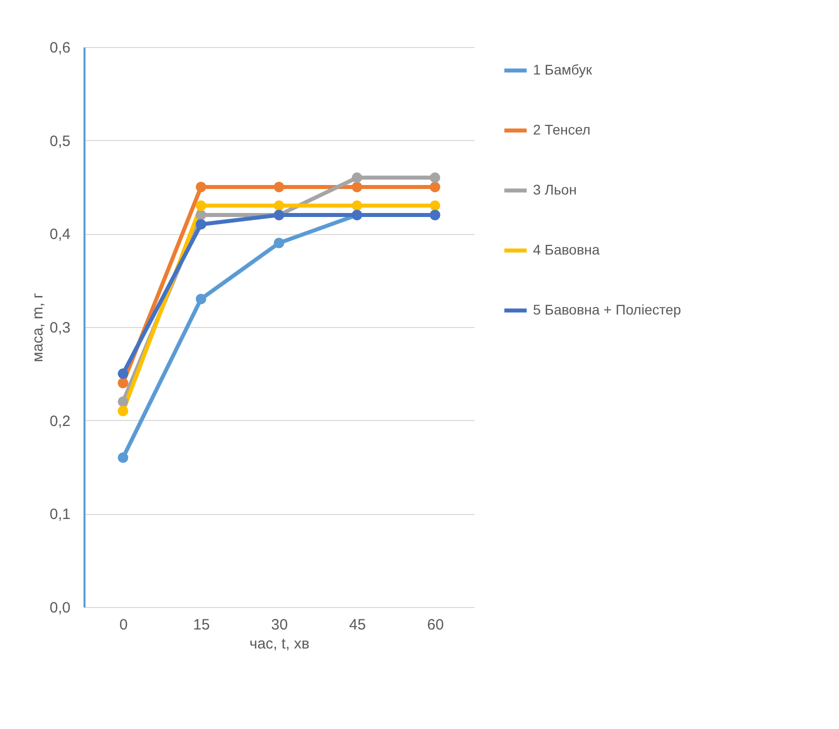 The image size is (839, 729). What do you see at coordinates (279, 625) in the screenshot?
I see `x-tick-label: 30` at bounding box center [279, 625].